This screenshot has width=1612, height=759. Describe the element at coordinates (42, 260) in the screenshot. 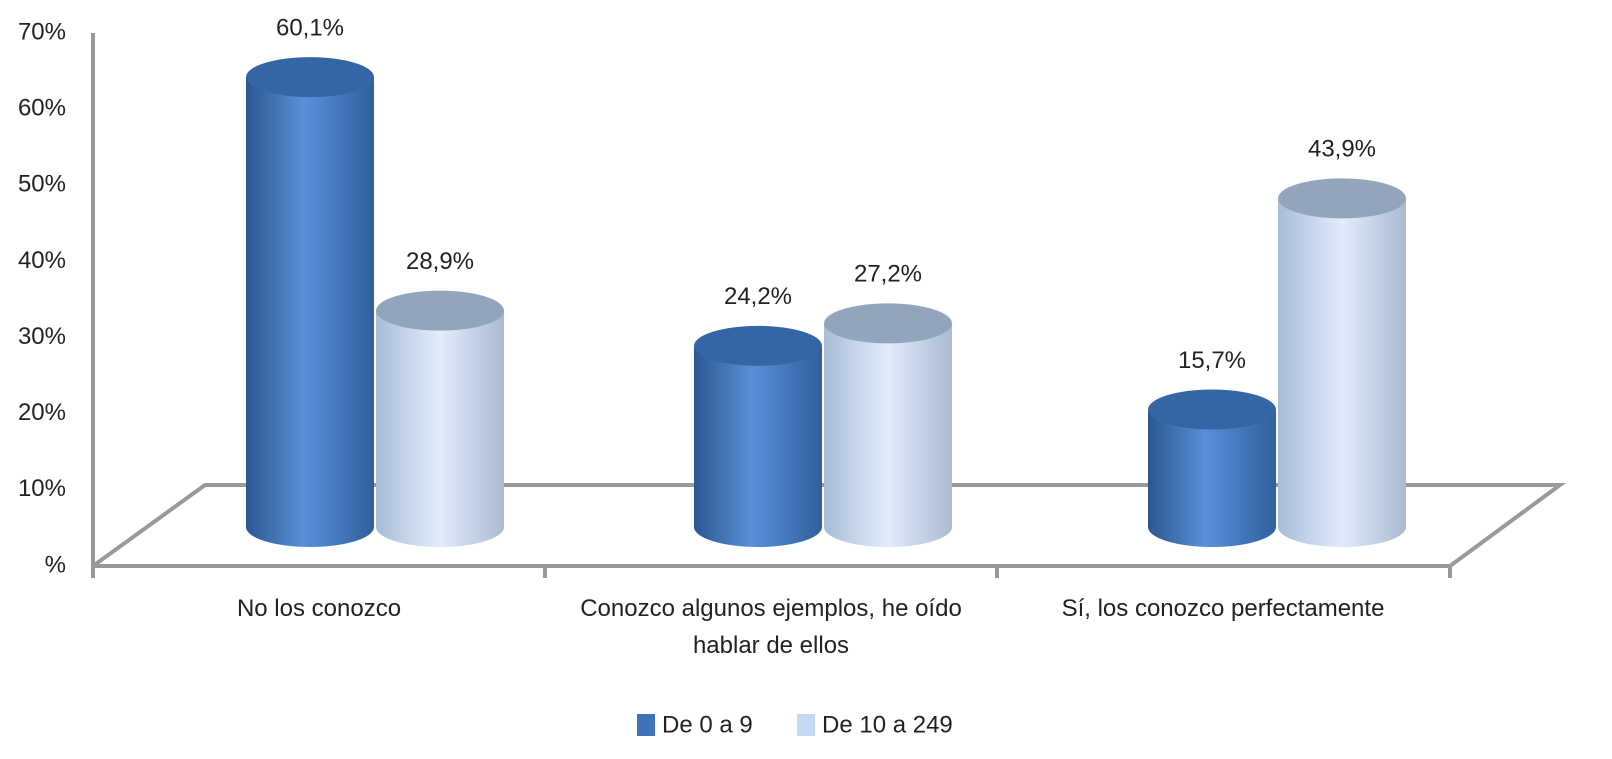

I see `y-tick-label: 40%` at that location.